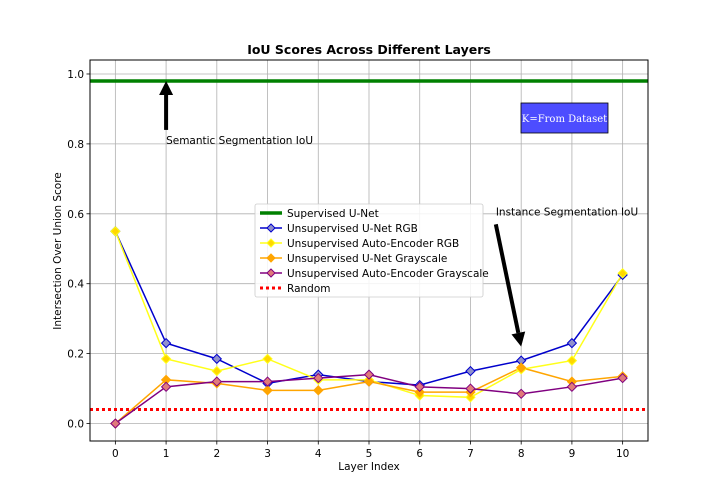  Describe the element at coordinates (333, 214) in the screenshot. I see `legend-label: Supervised U-Net` at that location.